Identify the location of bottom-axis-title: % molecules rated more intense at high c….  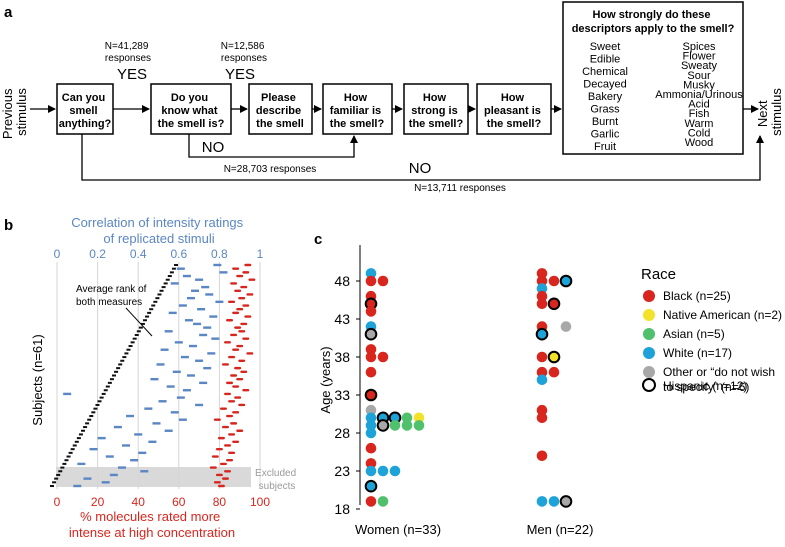
(152, 524).